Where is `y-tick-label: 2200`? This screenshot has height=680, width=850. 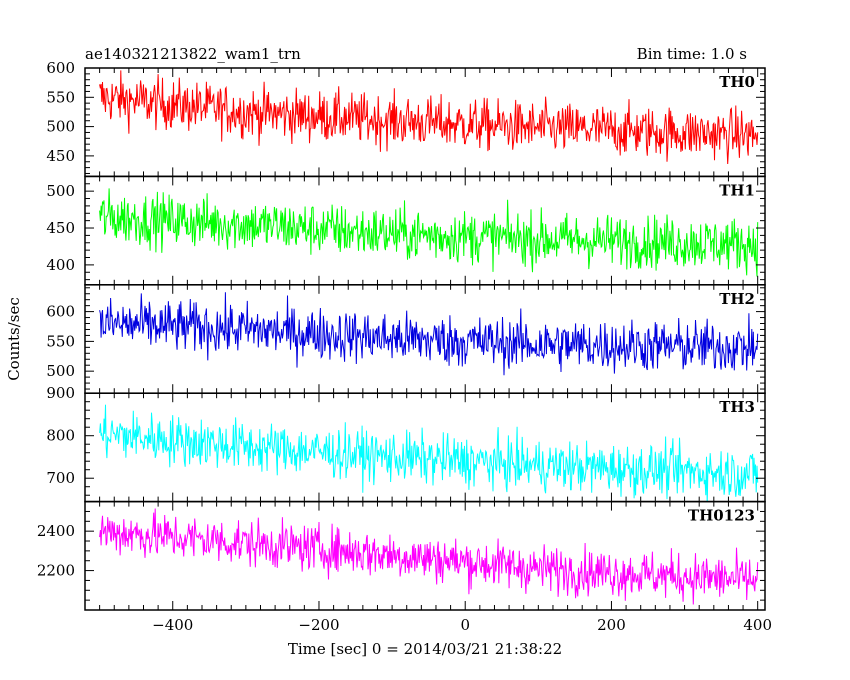
y-tick-label: 2200 is located at coordinates (56, 571).